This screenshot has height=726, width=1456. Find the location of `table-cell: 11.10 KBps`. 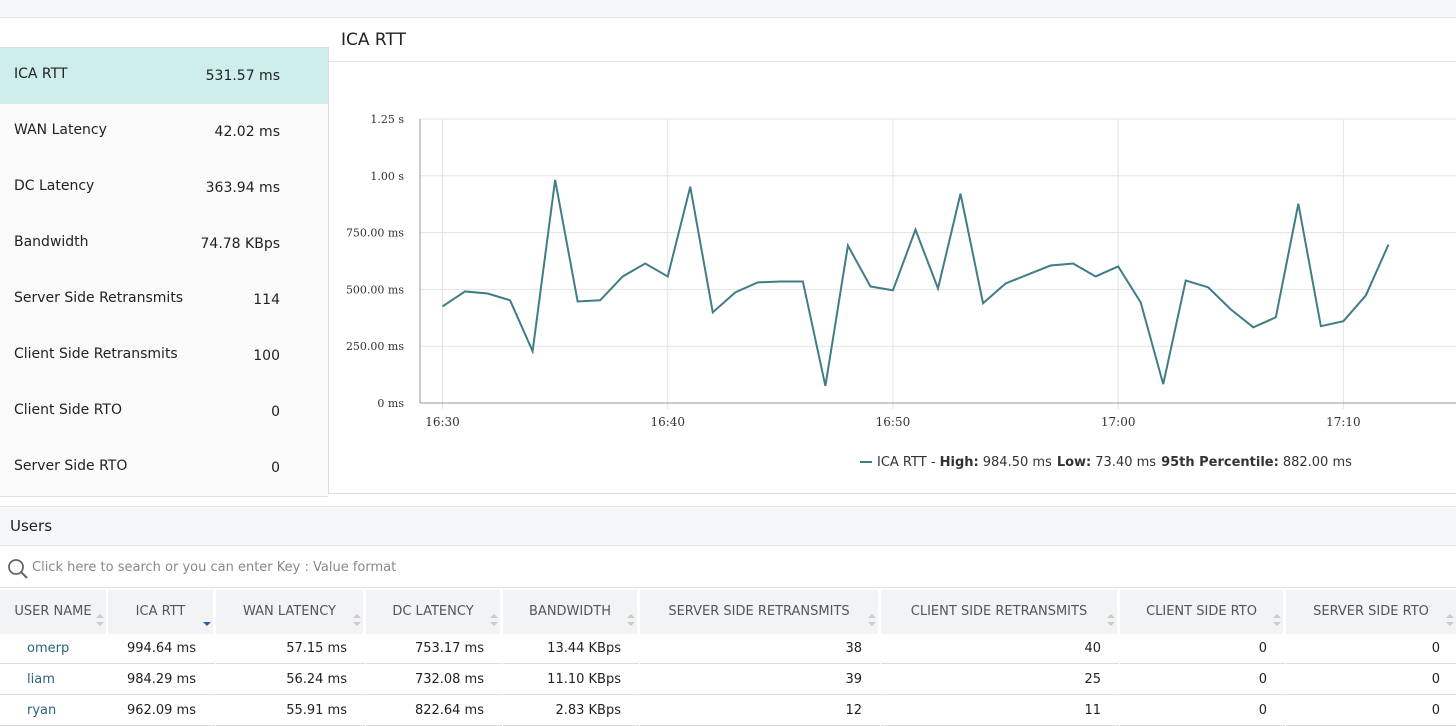

table-cell: 11.10 KBps is located at coordinates (571, 680).